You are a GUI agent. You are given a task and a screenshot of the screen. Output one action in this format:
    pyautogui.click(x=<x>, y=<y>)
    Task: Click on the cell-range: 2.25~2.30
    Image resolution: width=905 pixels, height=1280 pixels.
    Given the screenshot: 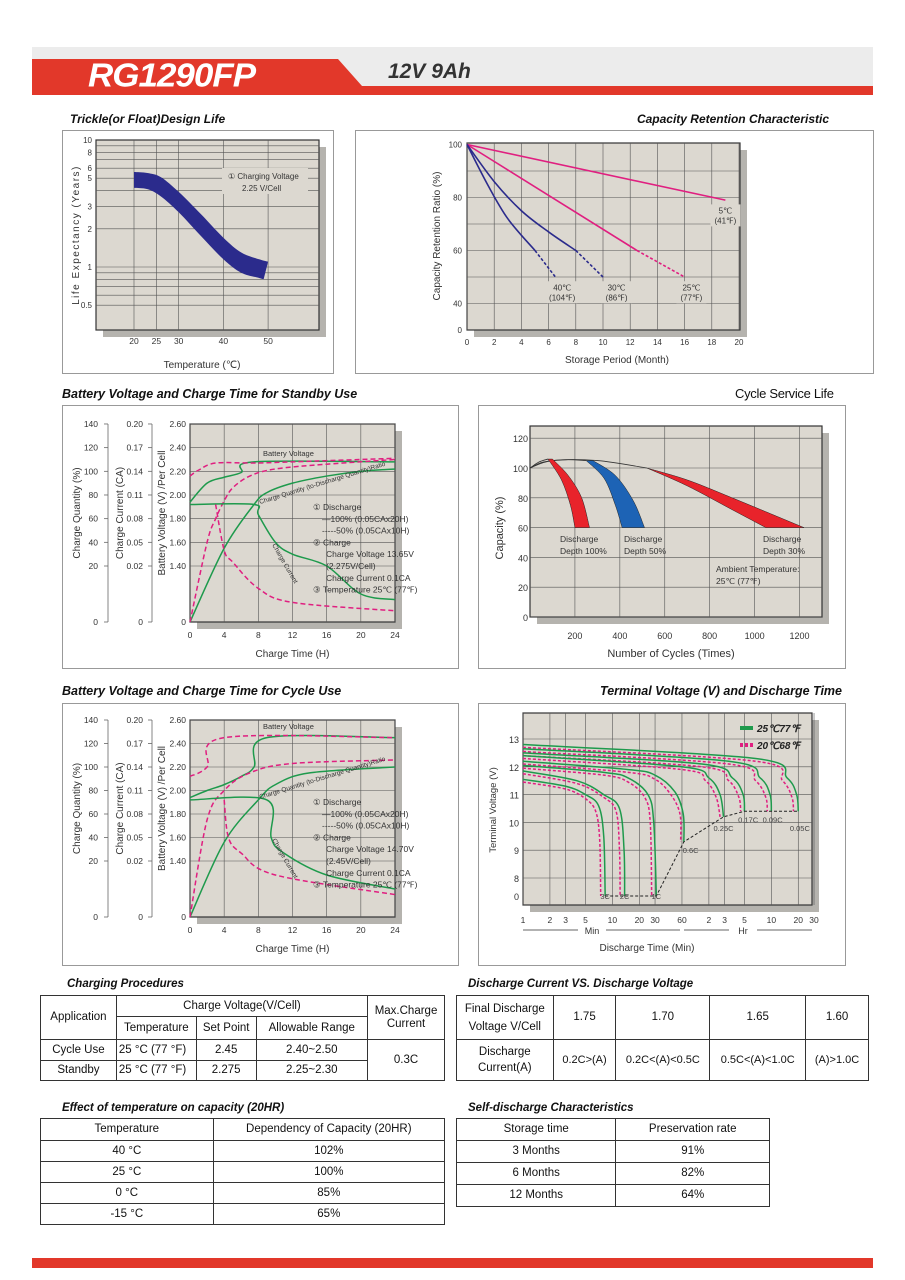 What is the action you would take?
    pyautogui.click(x=312, y=1070)
    